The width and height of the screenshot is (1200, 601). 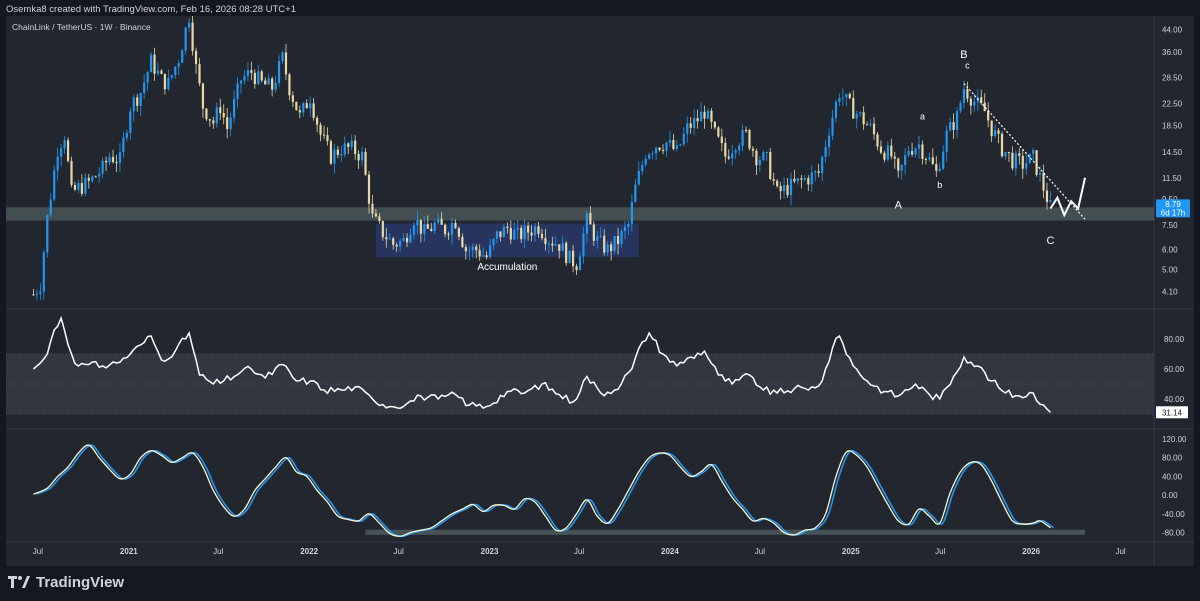 I want to click on price-tick-label: 6.00, so click(x=1170, y=250).